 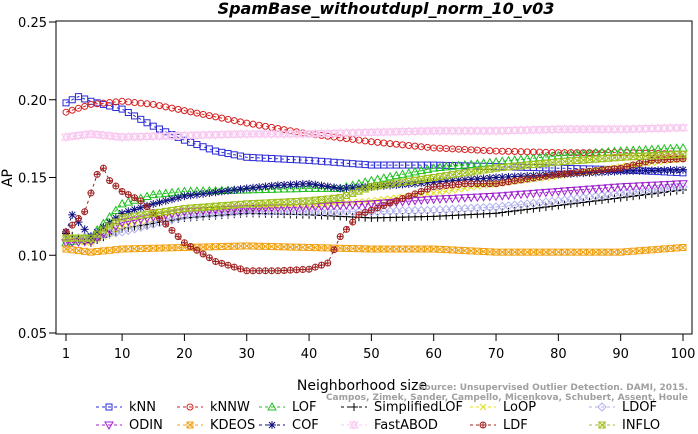 I want to click on y-tick-label: 0.05, so click(x=32, y=334).